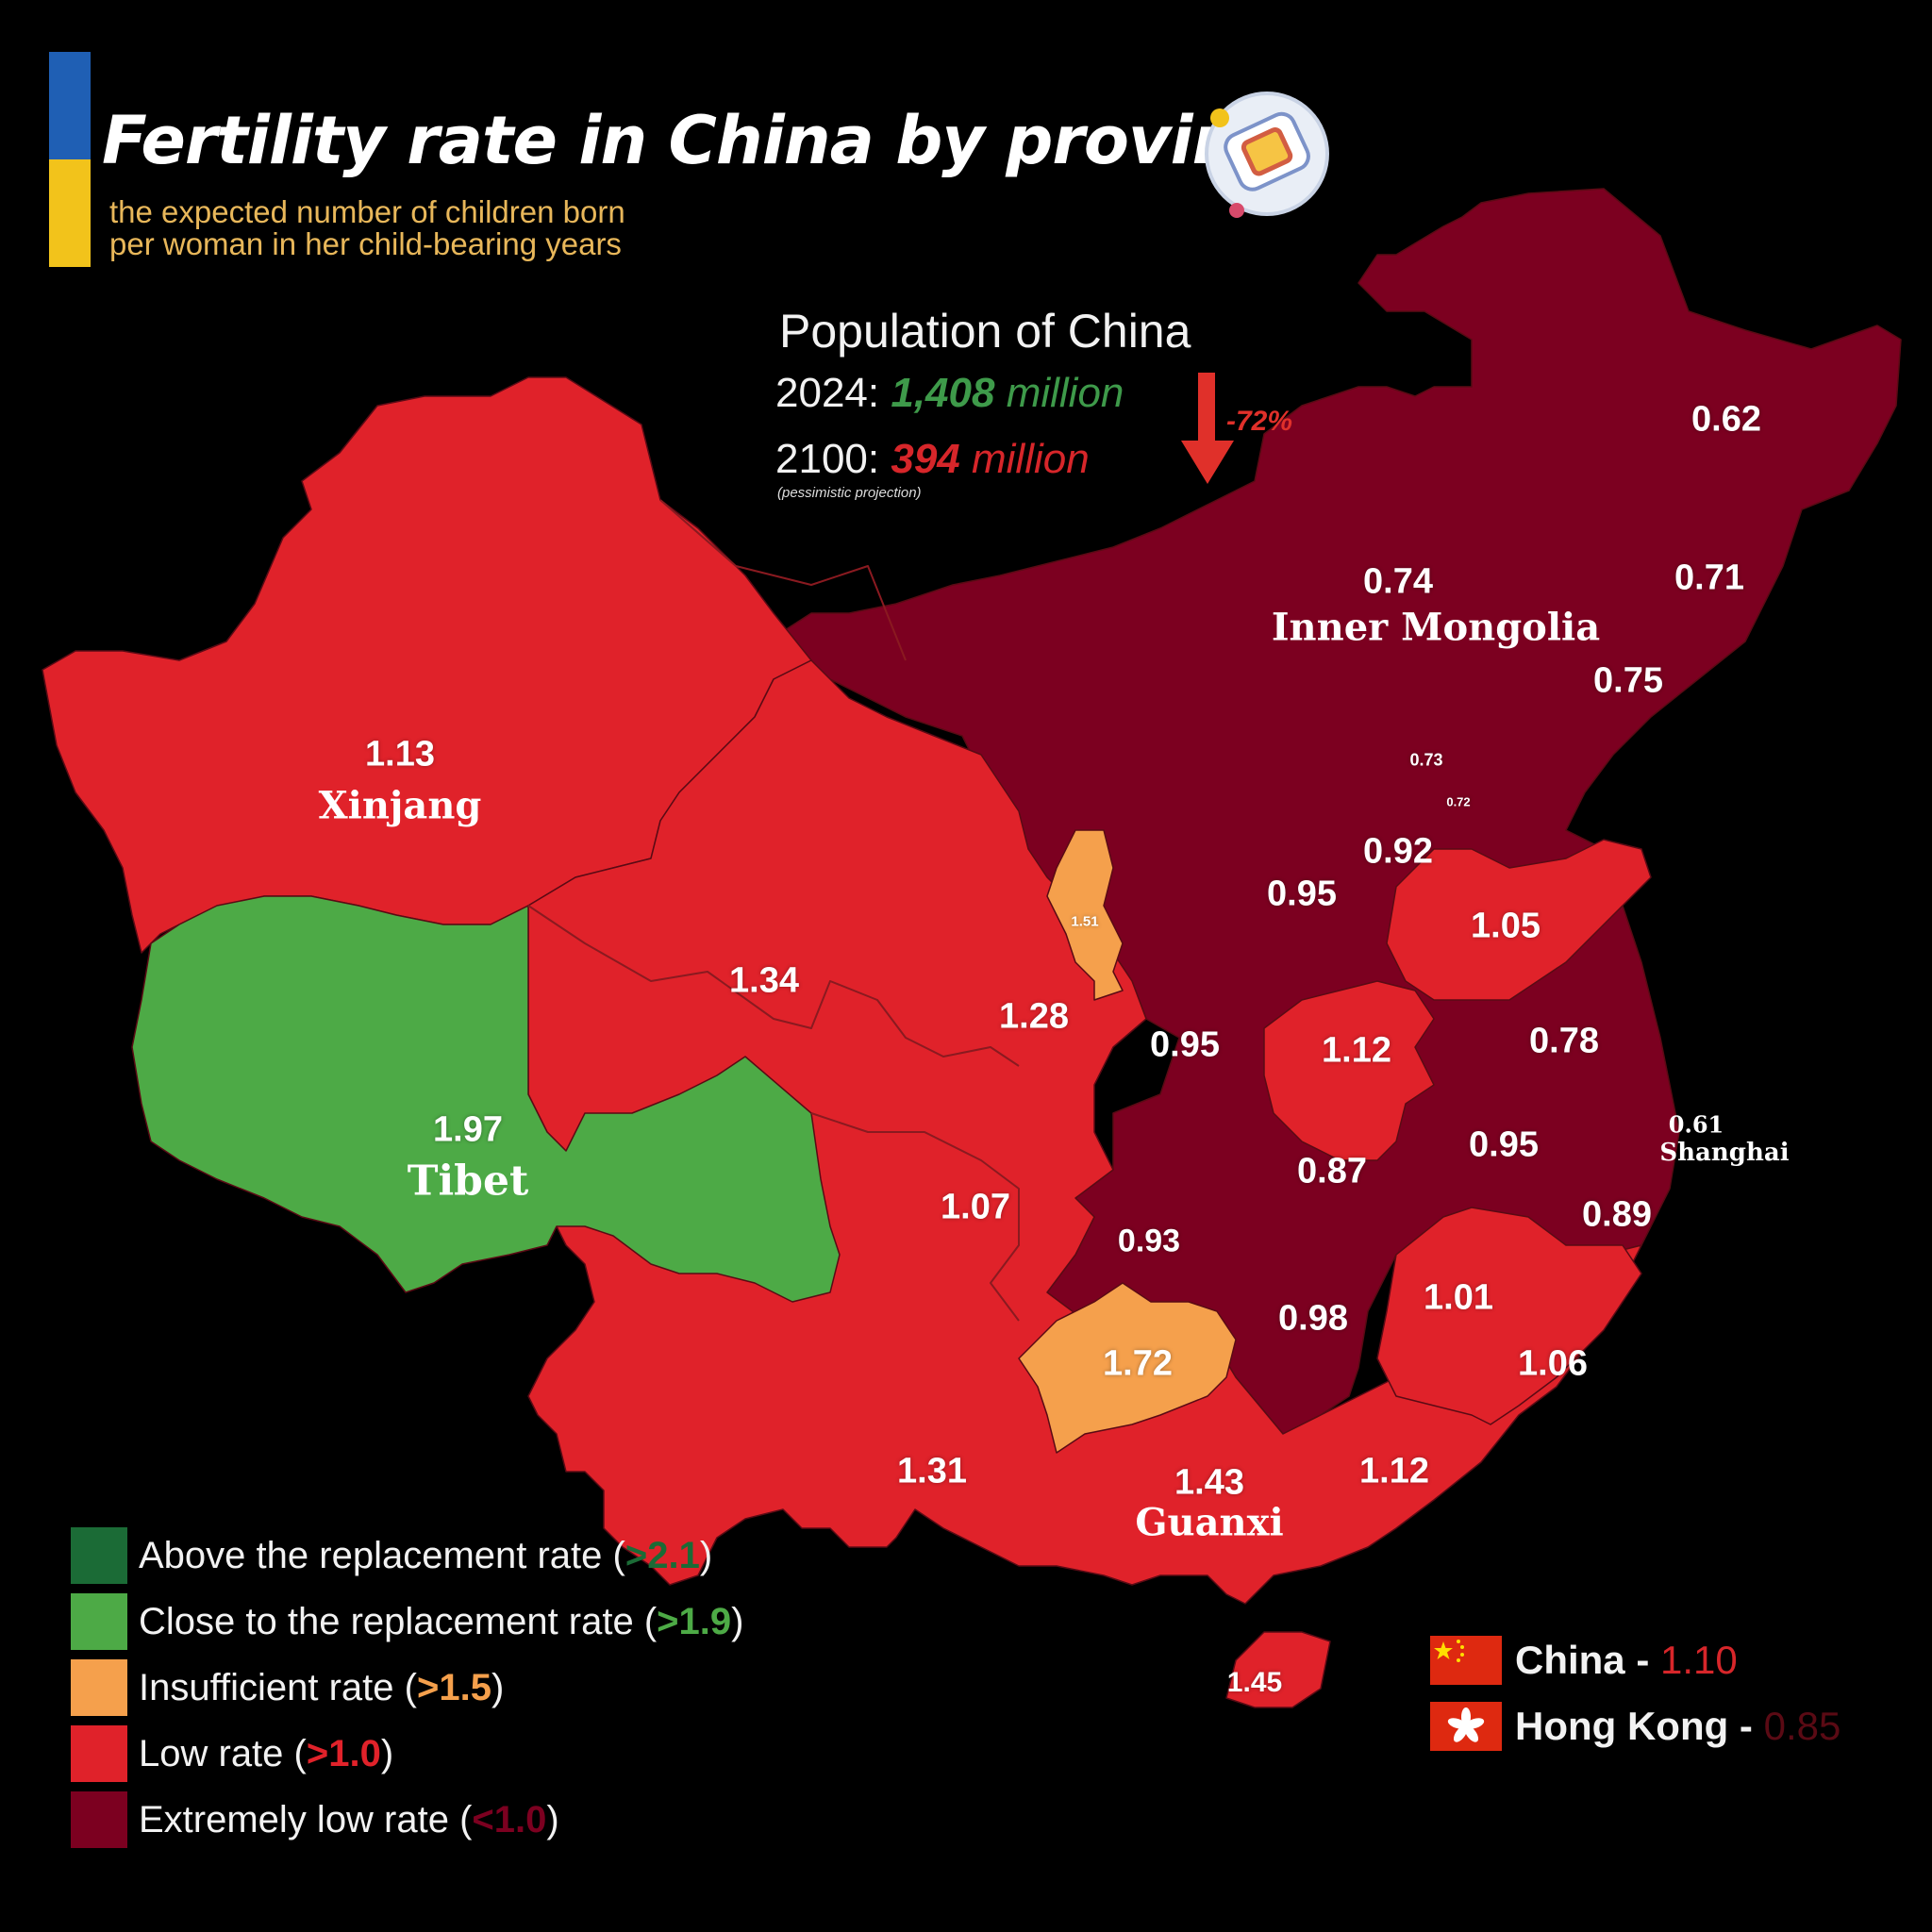 The height and width of the screenshot is (1932, 1932). Describe the element at coordinates (1034, 1016) in the screenshot. I see `value-shaanxi-north: 1.28` at that location.